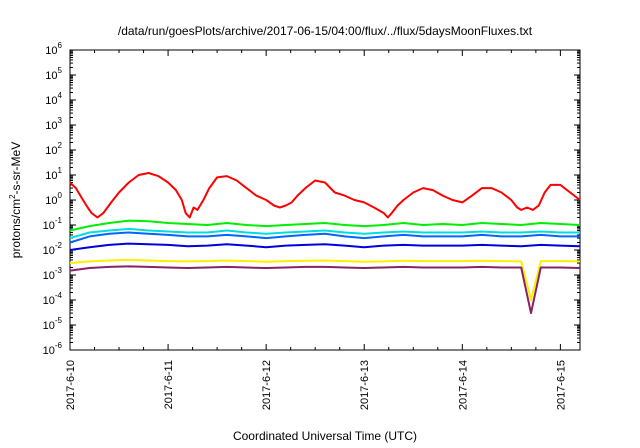 The width and height of the screenshot is (640, 448). What do you see at coordinates (59, 295) in the screenshot?
I see `y-tick-exponent: -4` at bounding box center [59, 295].